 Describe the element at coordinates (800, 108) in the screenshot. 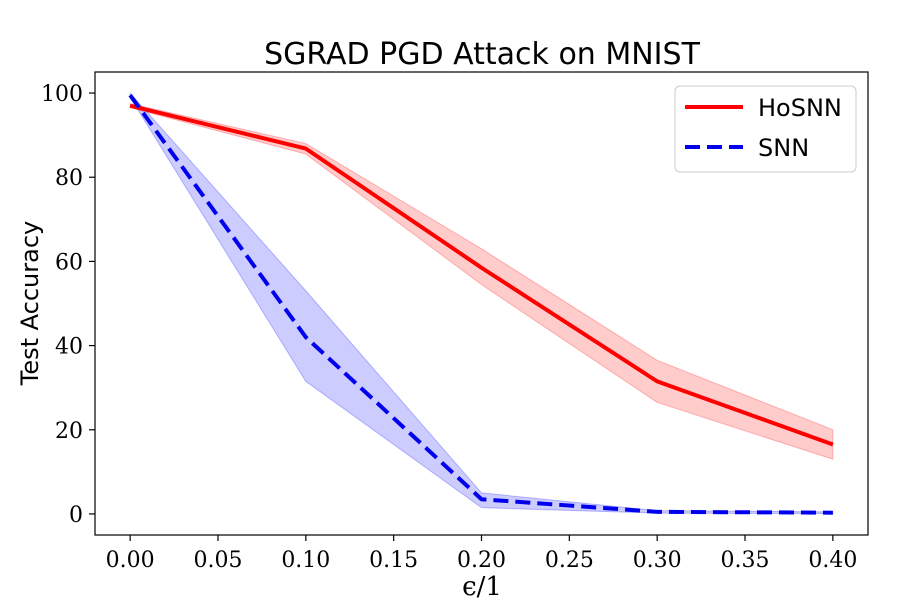

I see `legend-hosnn-label: HoSNN` at that location.